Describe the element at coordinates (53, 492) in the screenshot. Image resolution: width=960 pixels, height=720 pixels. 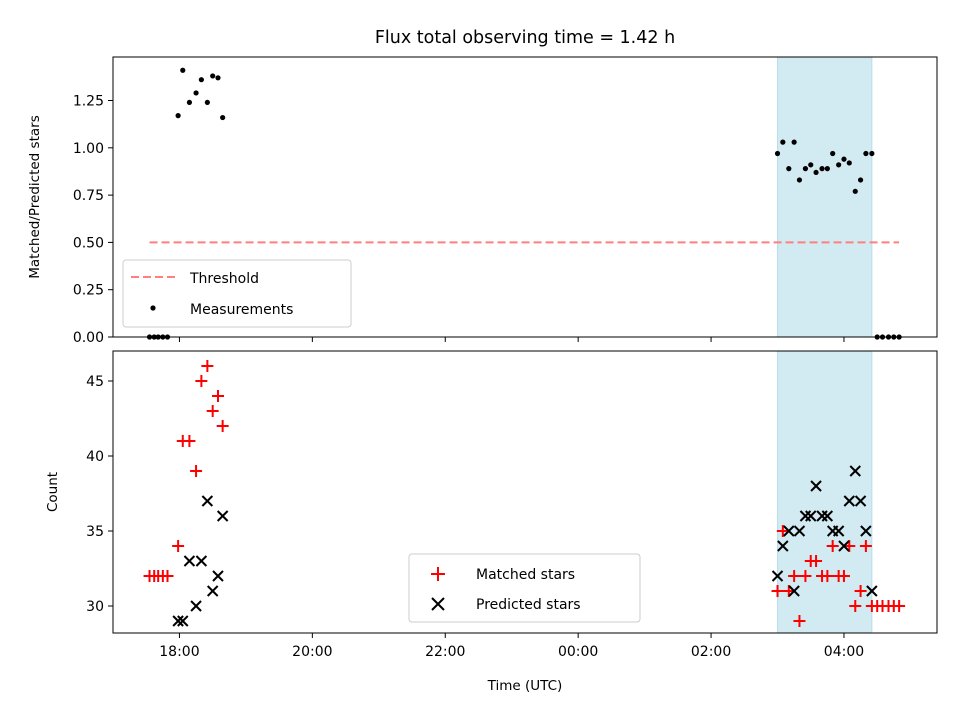
I see `bottom-y-axis-label: Count` at that location.